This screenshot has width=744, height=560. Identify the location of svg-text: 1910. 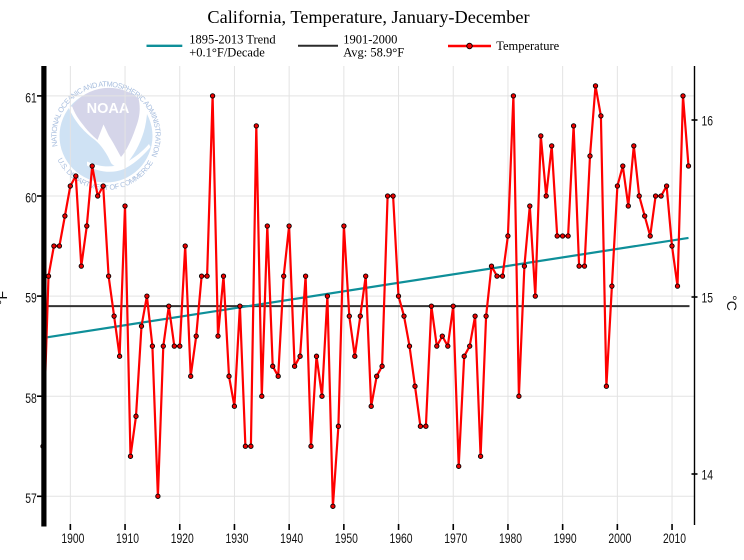
(127, 539).